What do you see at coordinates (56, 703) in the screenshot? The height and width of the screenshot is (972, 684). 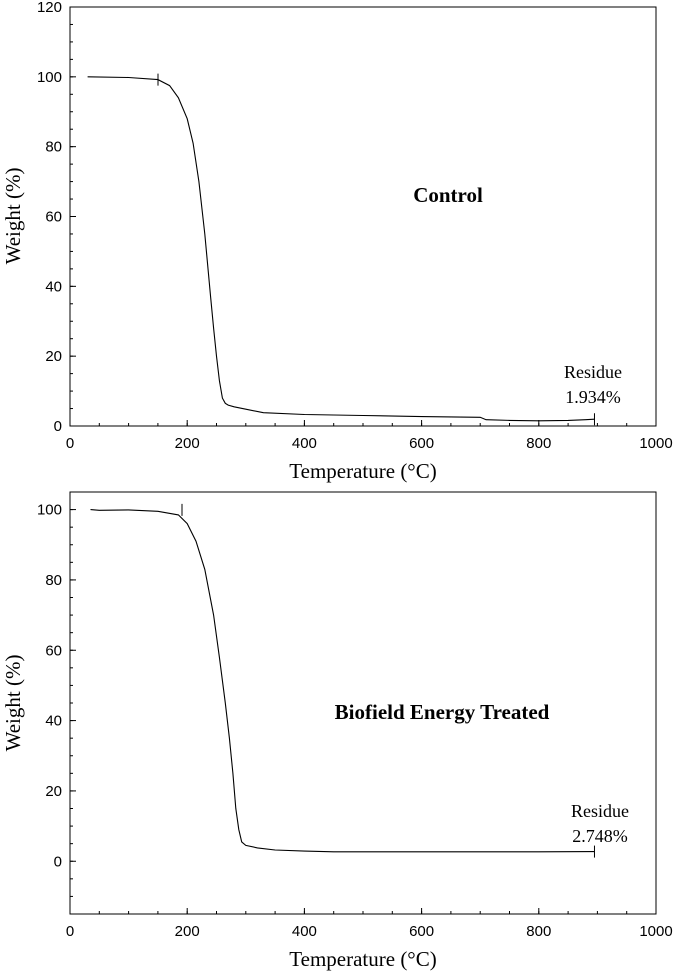 I see `y-axis: 0 20 40 60 80 100` at bounding box center [56, 703].